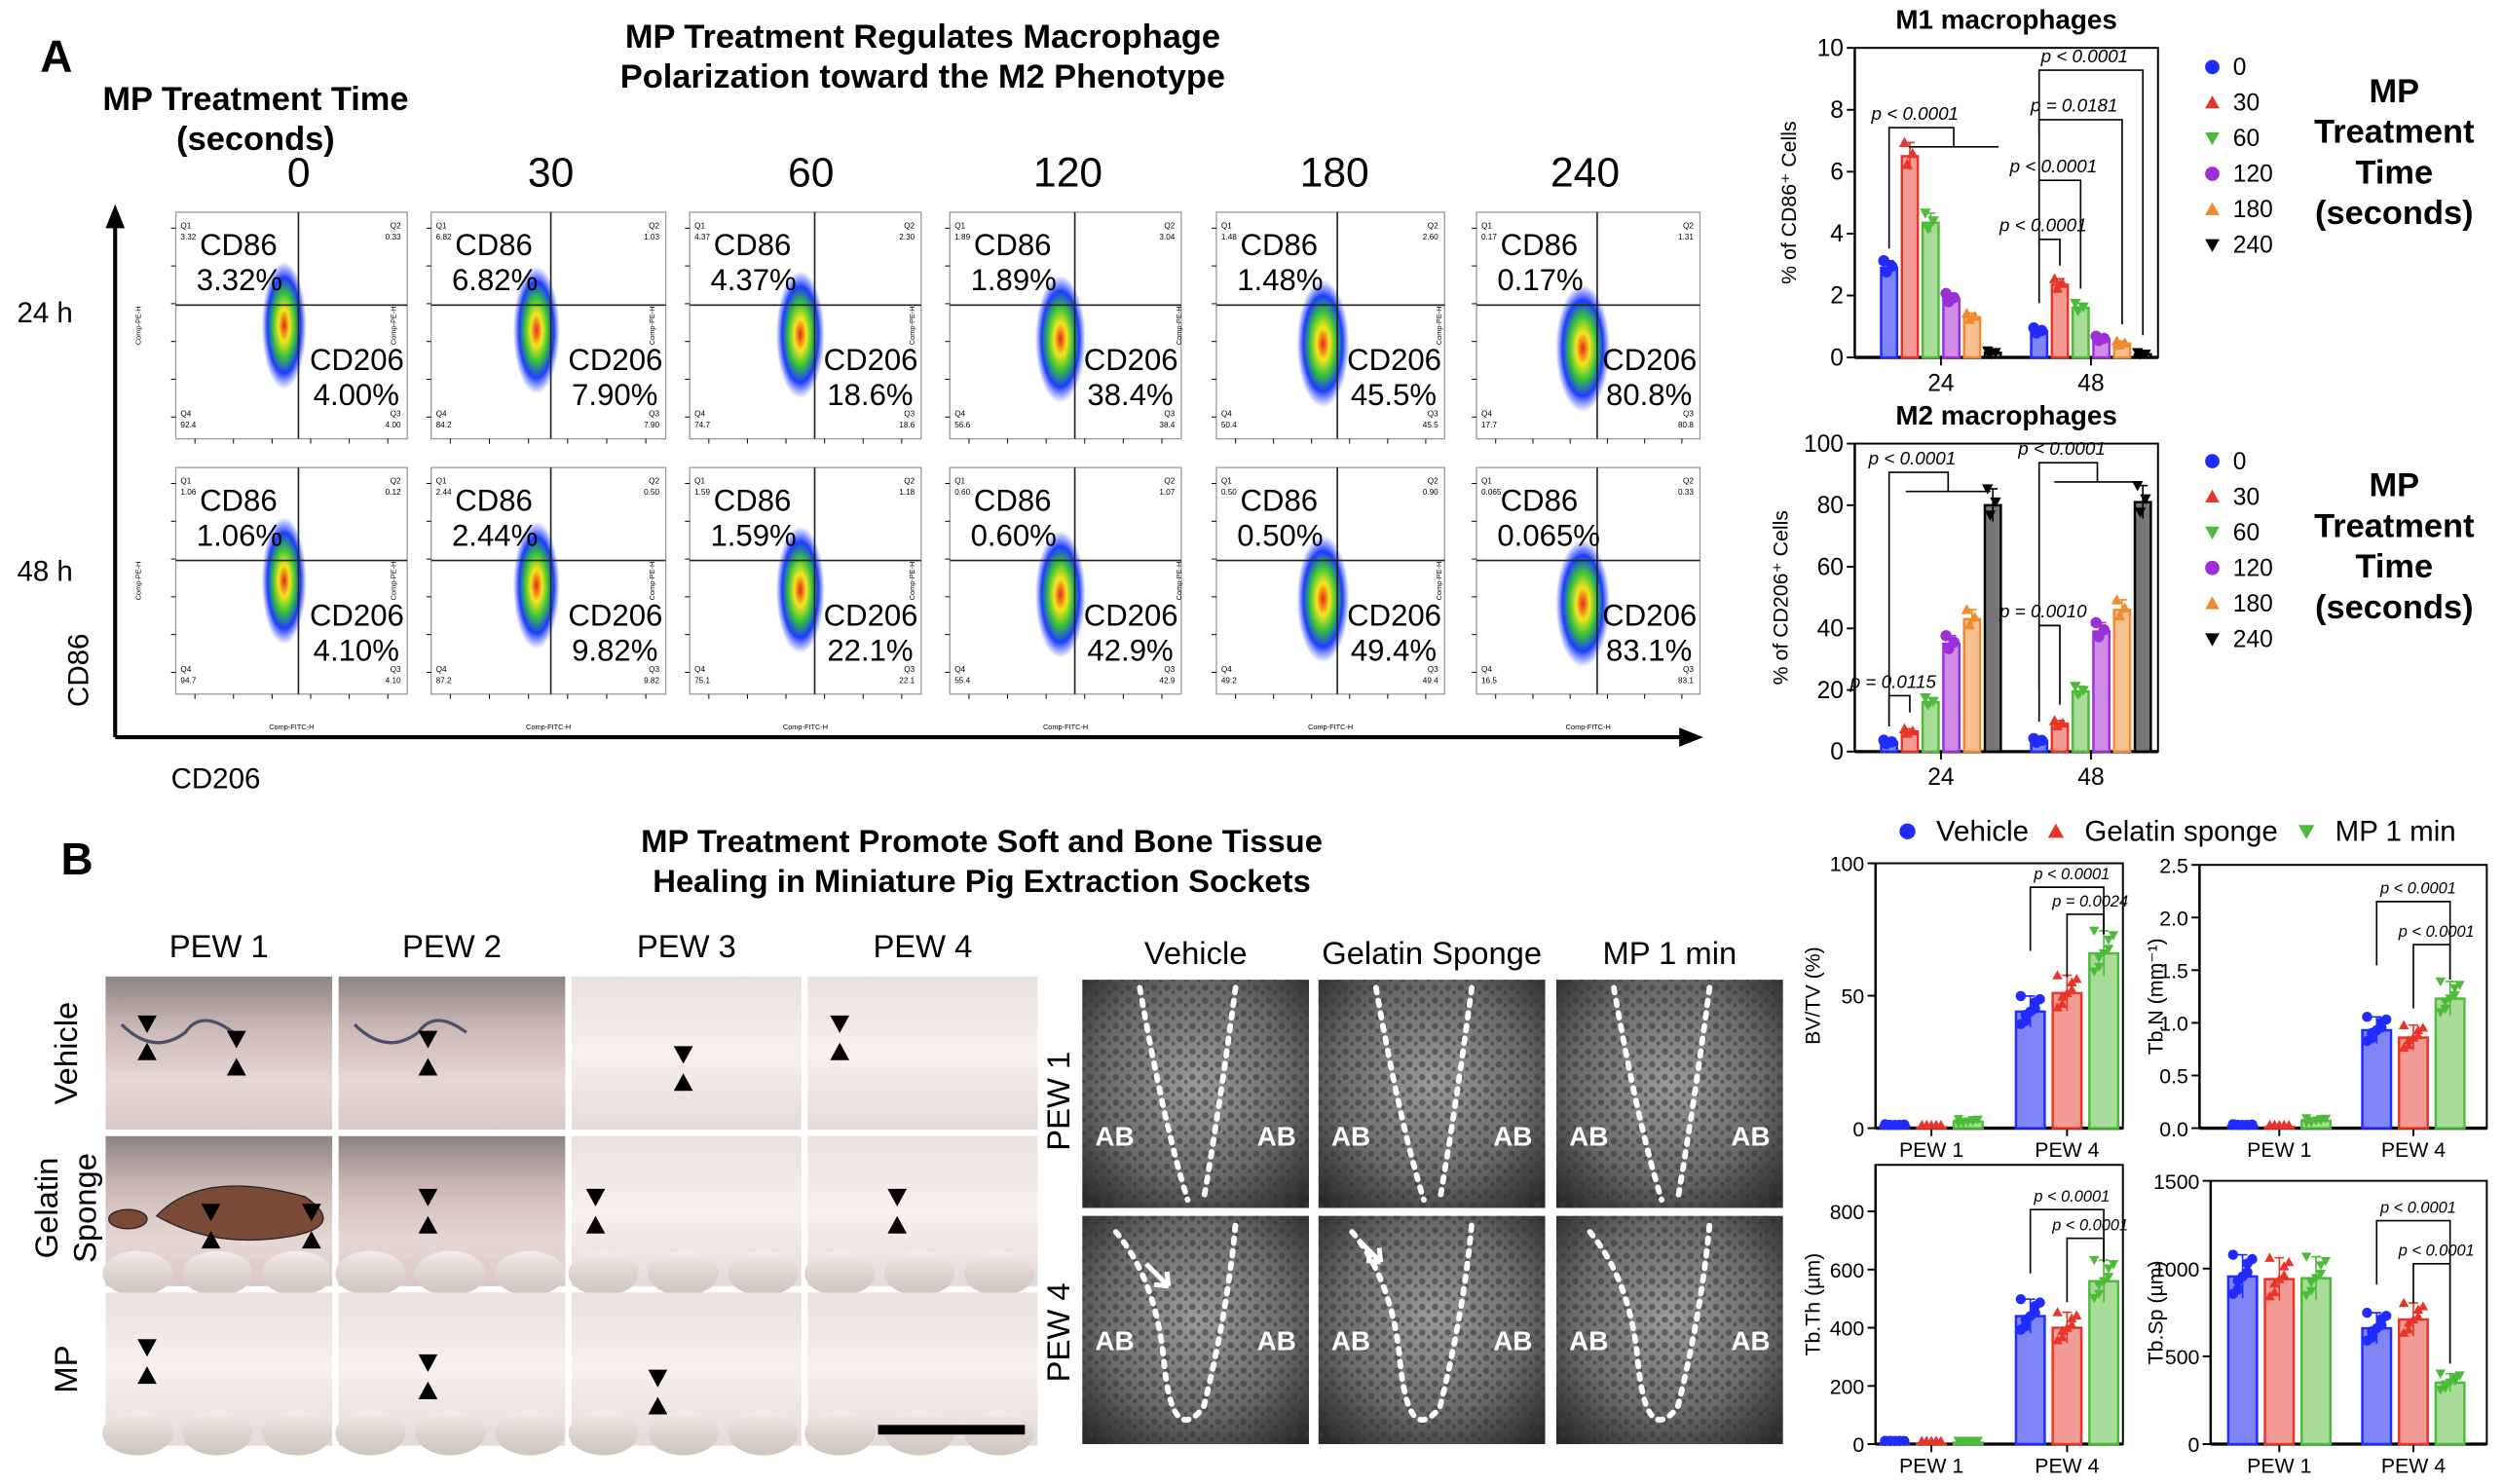 The image size is (2503, 1484). Describe the element at coordinates (1229, 680) in the screenshot. I see `quadrant-q4-value: 49.2` at that location.